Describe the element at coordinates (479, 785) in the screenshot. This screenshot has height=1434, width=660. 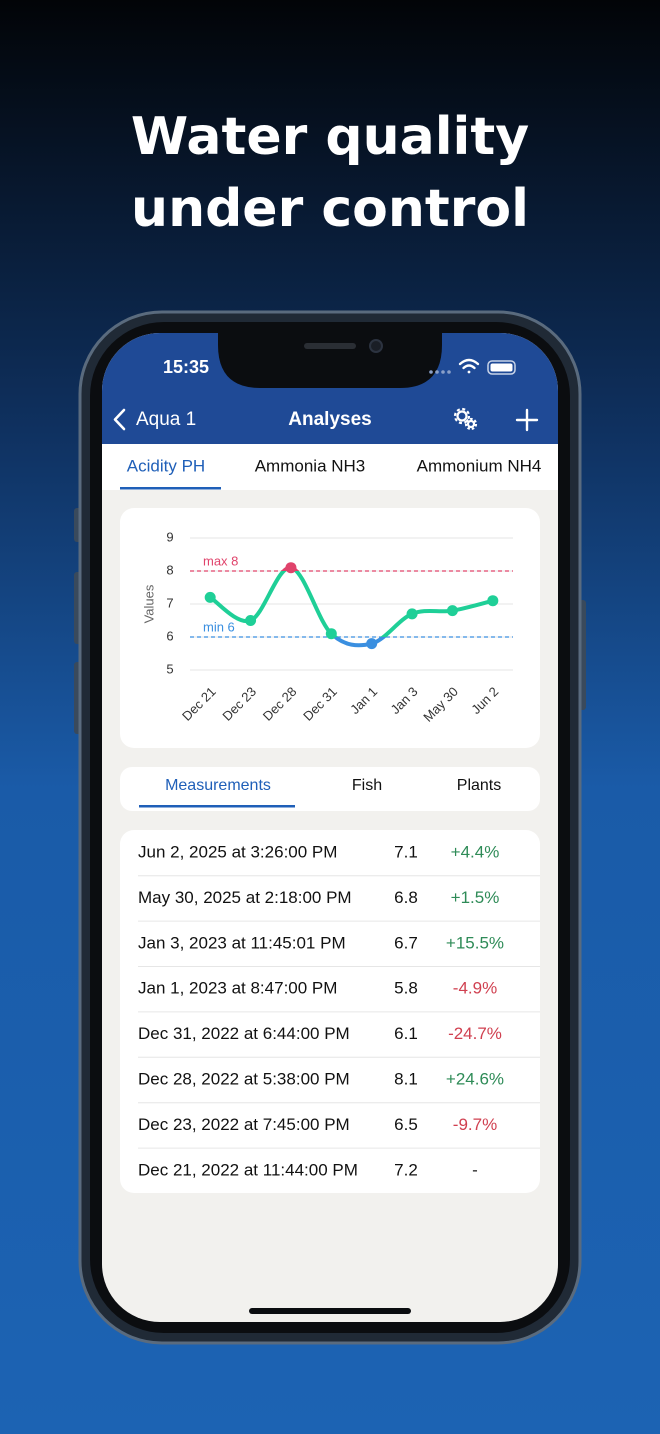
I see `segment: Plants` at that location.